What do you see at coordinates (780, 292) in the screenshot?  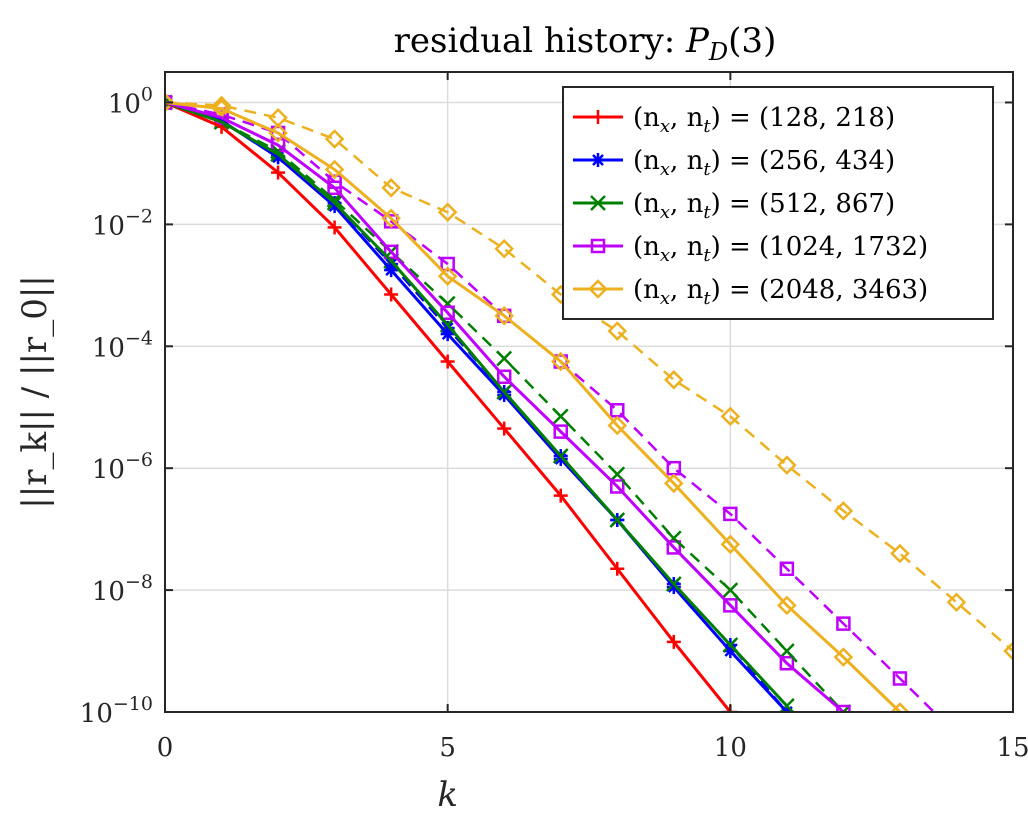 I see `legend-label: (nx, nt) = (2048, 3463)` at bounding box center [780, 292].